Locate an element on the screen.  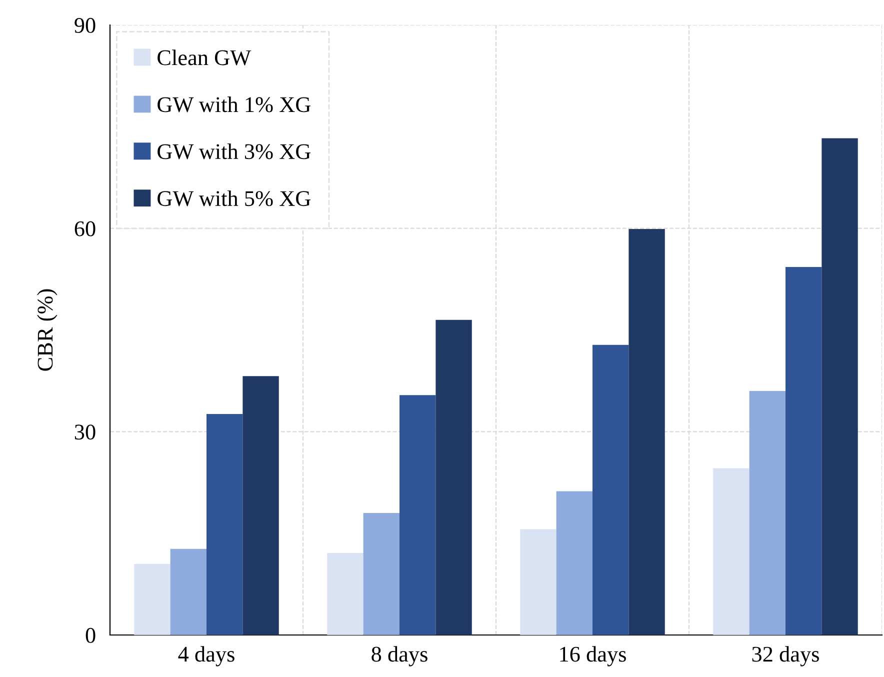
y-tick-label: 30 is located at coordinates (85, 432).